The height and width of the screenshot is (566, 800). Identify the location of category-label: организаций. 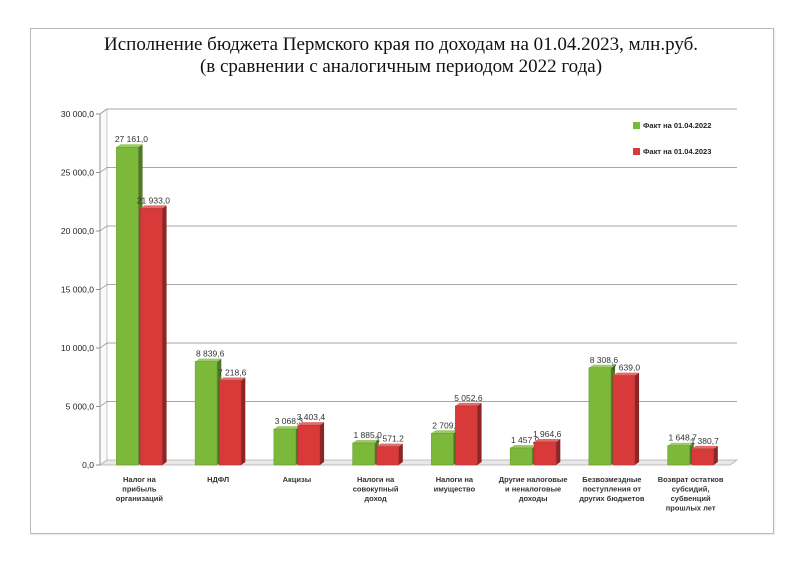
(140, 498).